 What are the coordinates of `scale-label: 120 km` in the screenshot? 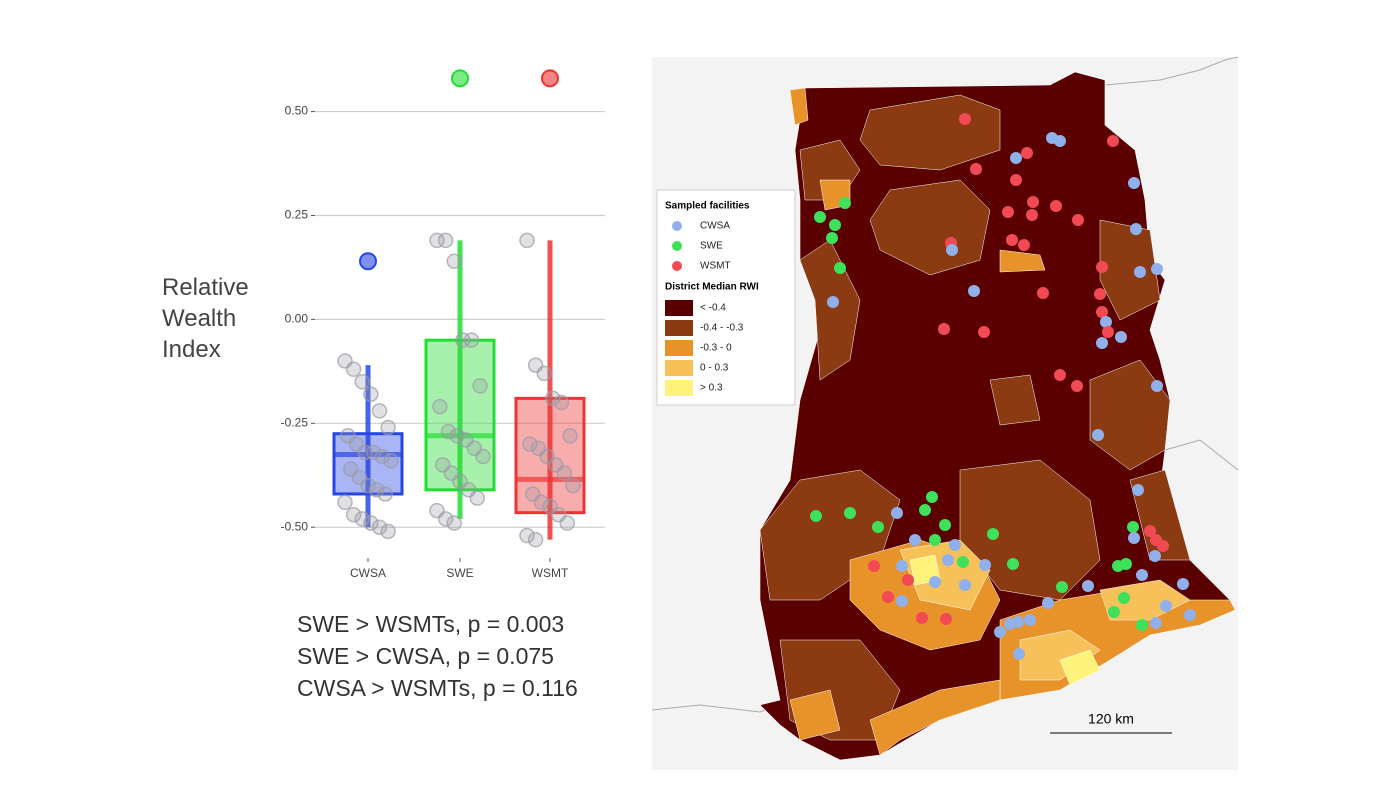 It's located at (1111, 719).